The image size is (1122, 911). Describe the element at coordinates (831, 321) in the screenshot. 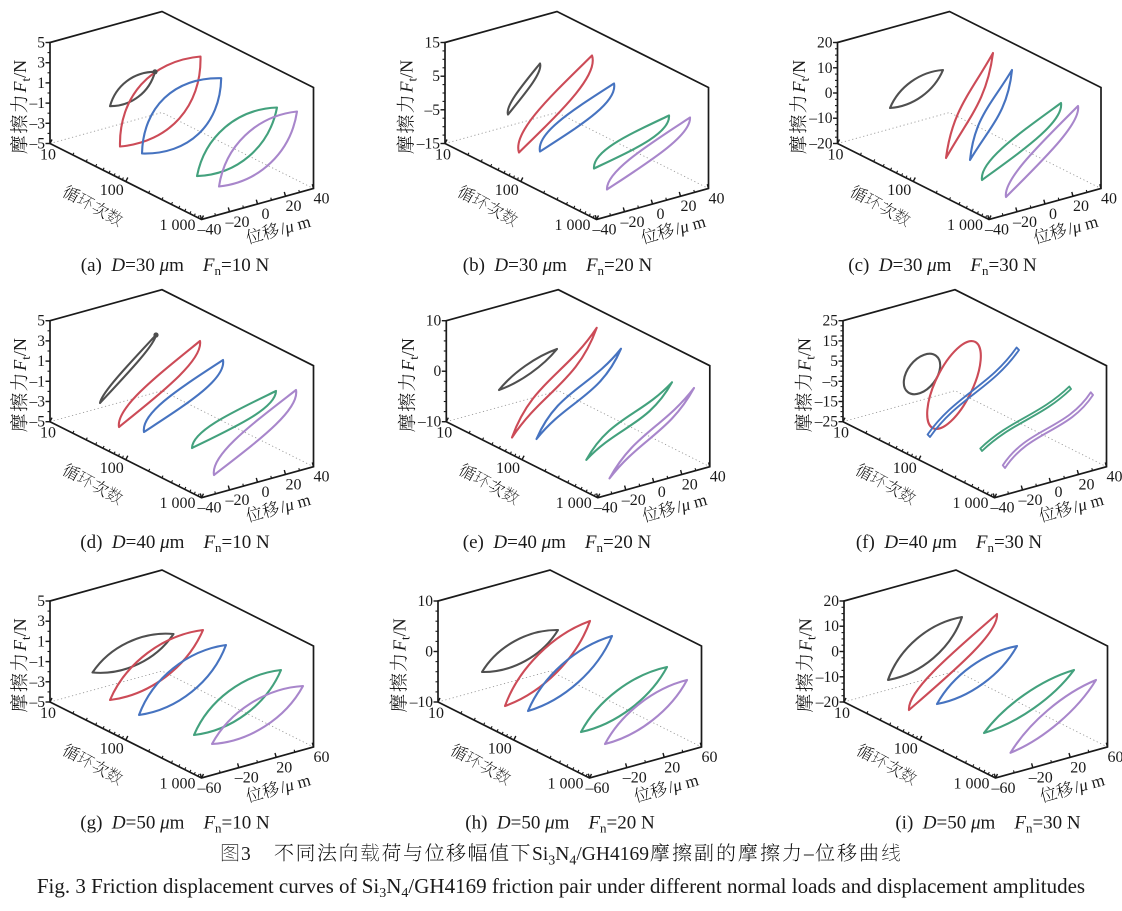

I see `svg-text: 25` at that location.